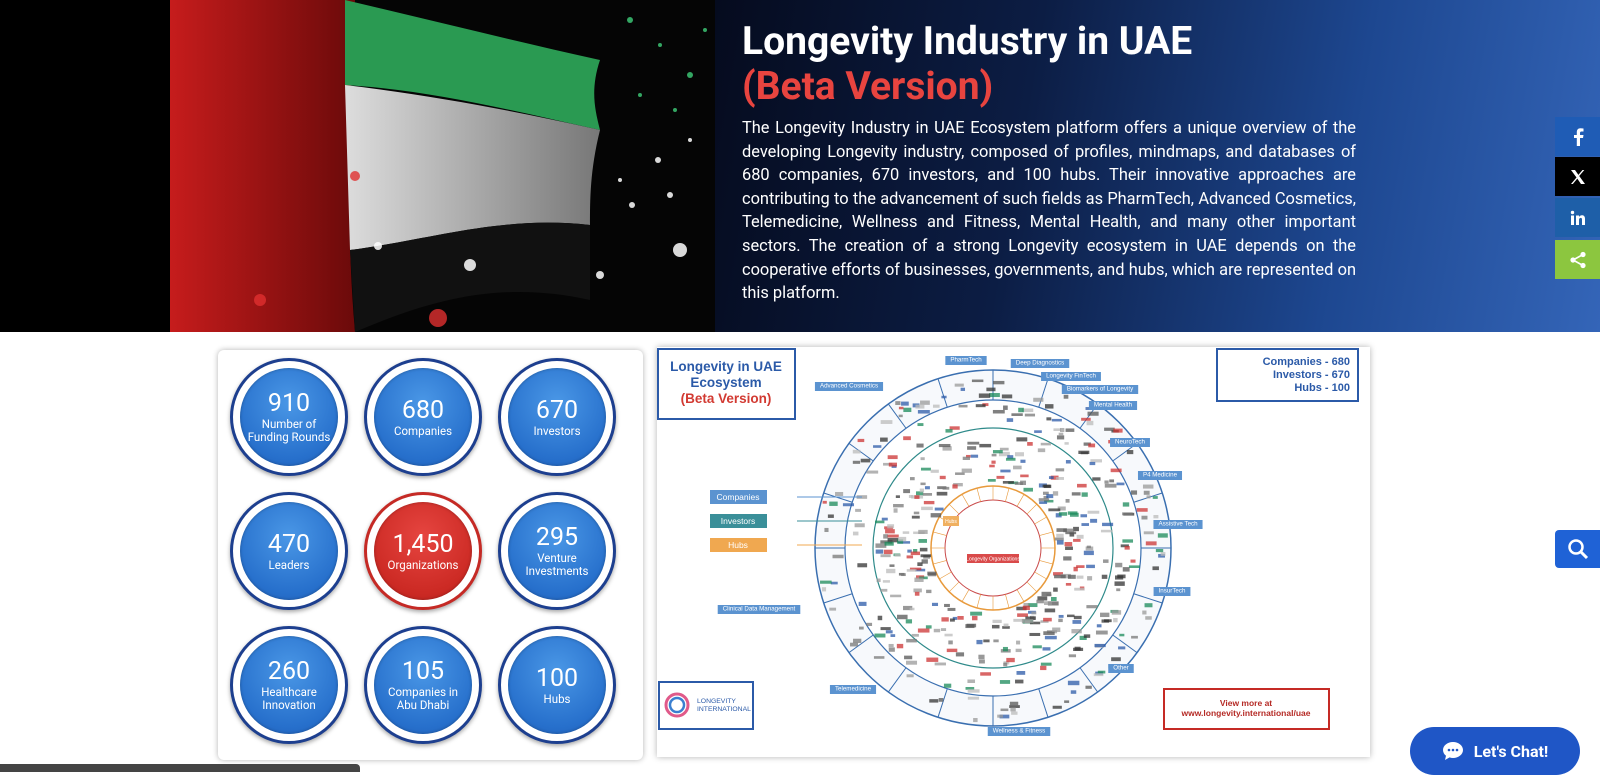  I want to click on stat-circle: 1,450 Organizations, so click(423, 551).